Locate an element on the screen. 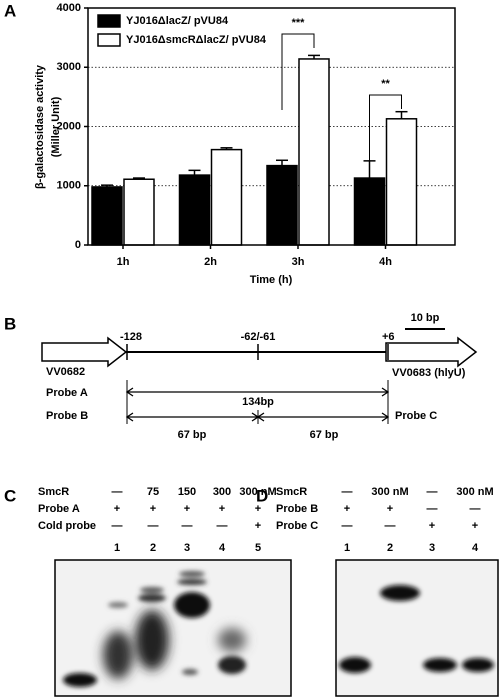 This screenshot has width=500, height=698. gene-label: VV0682 is located at coordinates (65, 372).